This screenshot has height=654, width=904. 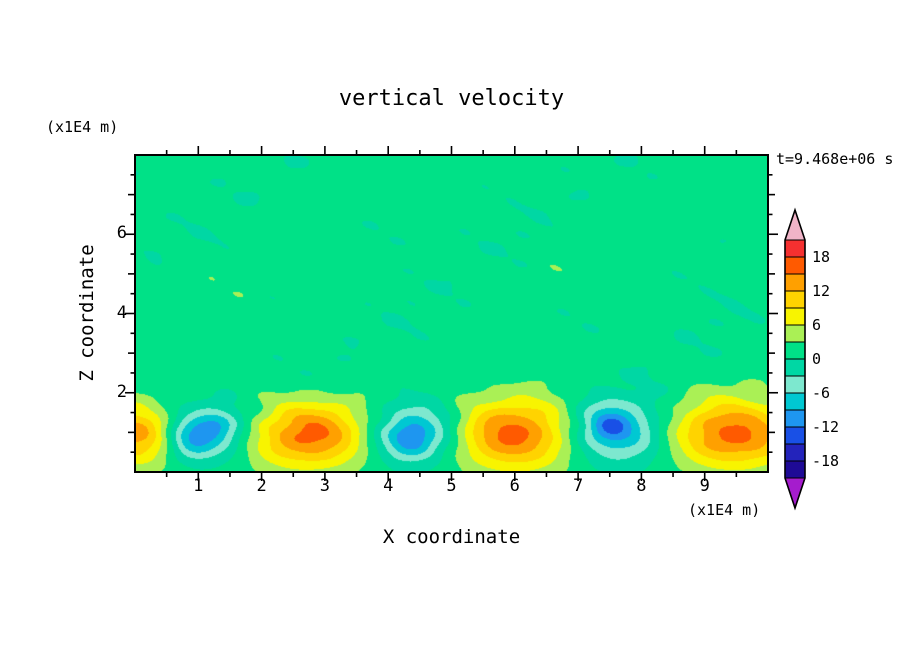 I want to click on x-tick-label: 9, so click(x=704, y=486).